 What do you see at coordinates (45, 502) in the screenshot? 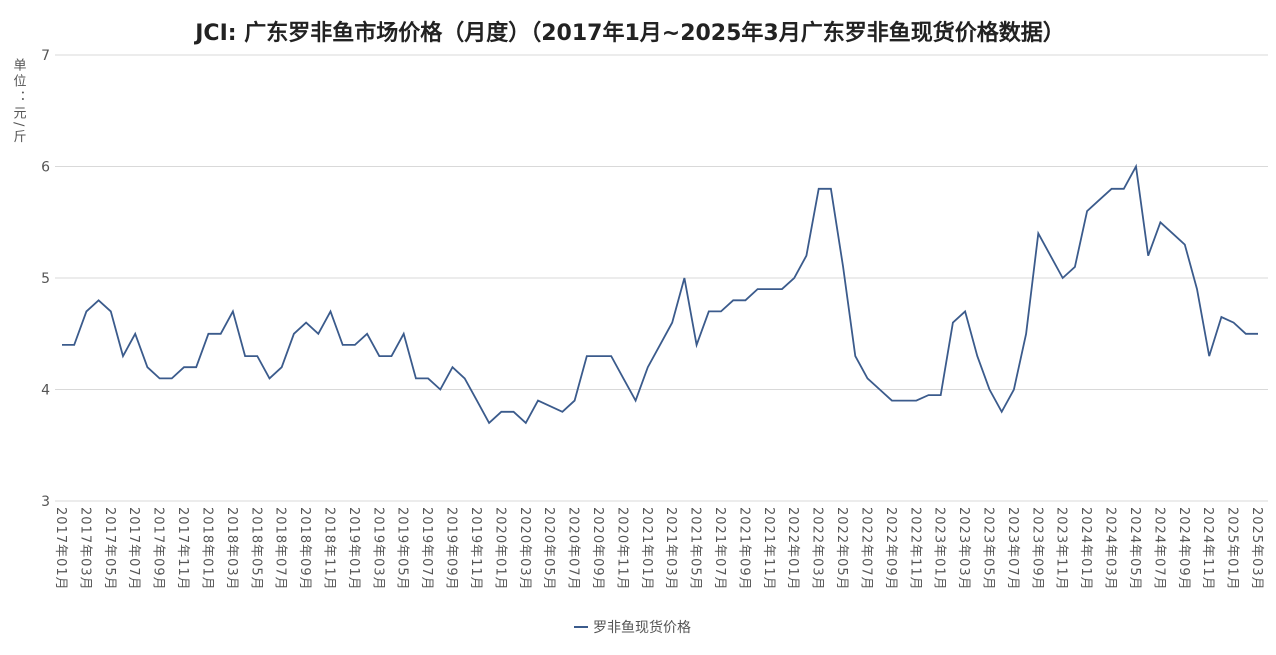
I see `y-tick-label: 3` at bounding box center [45, 502].